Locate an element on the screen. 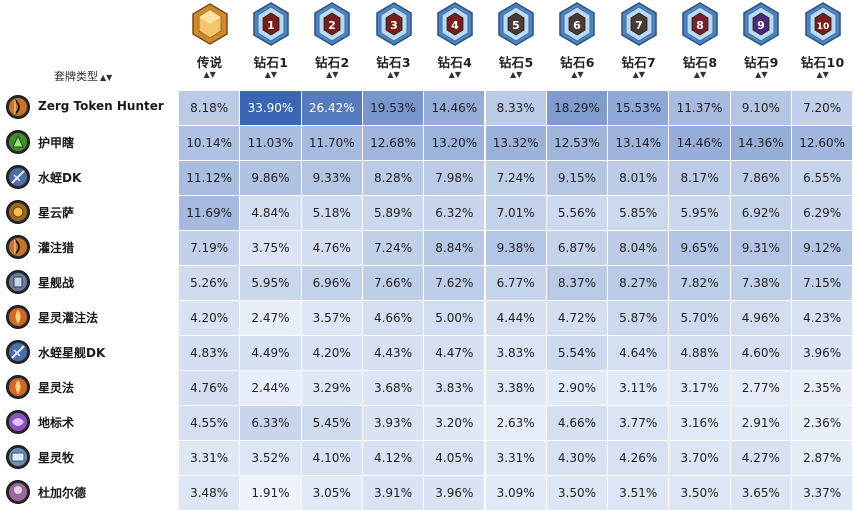 This screenshot has height=510, width=854. column-header-diamond-4: 4 钻石4 ▲▼ is located at coordinates (454, 43).